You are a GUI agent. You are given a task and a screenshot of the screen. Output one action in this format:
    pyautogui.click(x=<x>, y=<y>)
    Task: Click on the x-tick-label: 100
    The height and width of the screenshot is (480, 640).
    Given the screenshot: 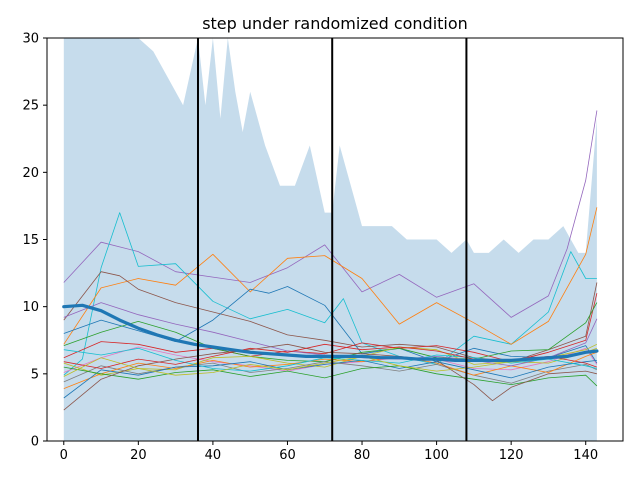 What is the action you would take?
    pyautogui.click(x=436, y=455)
    